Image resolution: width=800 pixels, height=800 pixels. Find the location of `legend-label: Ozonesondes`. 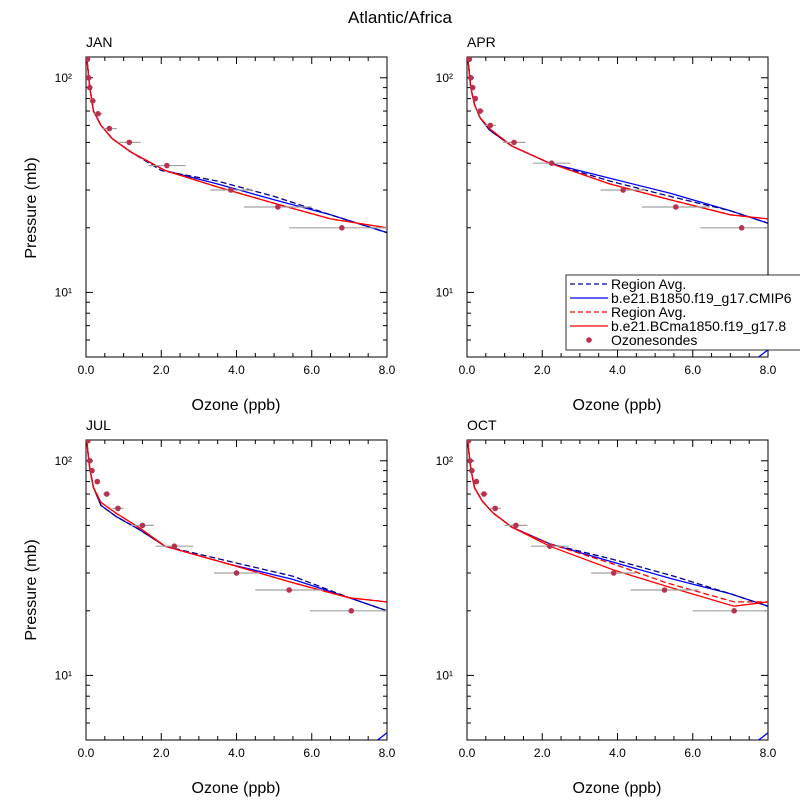

legend-label: Ozonesondes is located at coordinates (654, 340).